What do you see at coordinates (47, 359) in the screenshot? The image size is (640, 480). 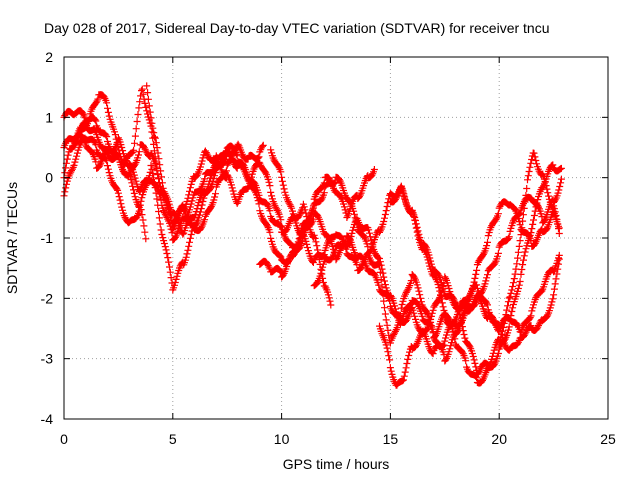 I see `y-tick-label: -3` at bounding box center [47, 359].